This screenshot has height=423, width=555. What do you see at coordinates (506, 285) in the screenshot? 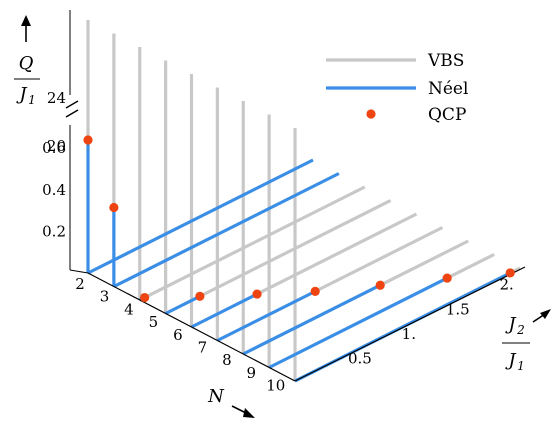
I see `j2-tick-label: 2.` at bounding box center [506, 285].